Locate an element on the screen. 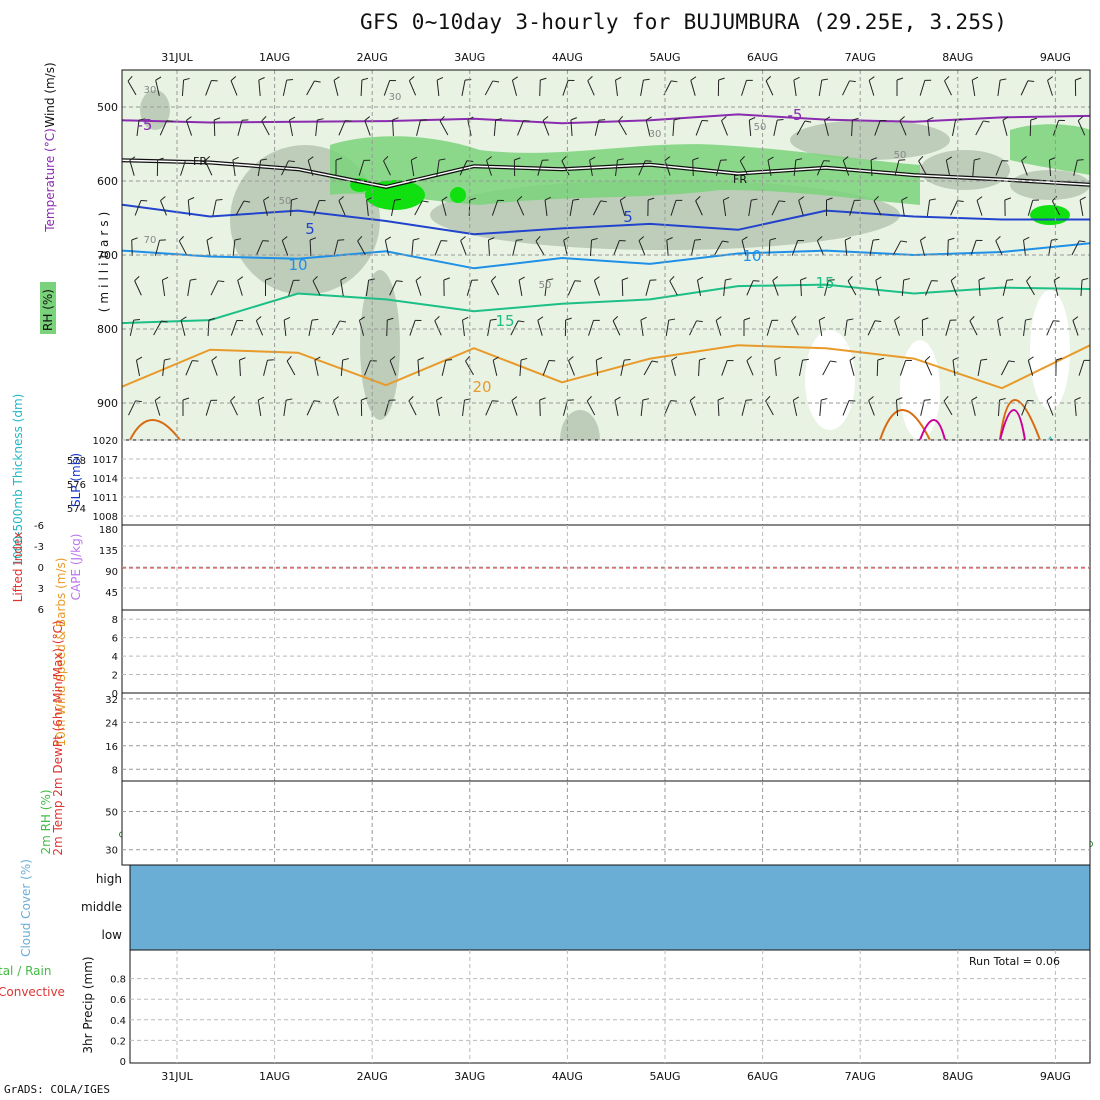  panel-frame is located at coordinates (606, 737).